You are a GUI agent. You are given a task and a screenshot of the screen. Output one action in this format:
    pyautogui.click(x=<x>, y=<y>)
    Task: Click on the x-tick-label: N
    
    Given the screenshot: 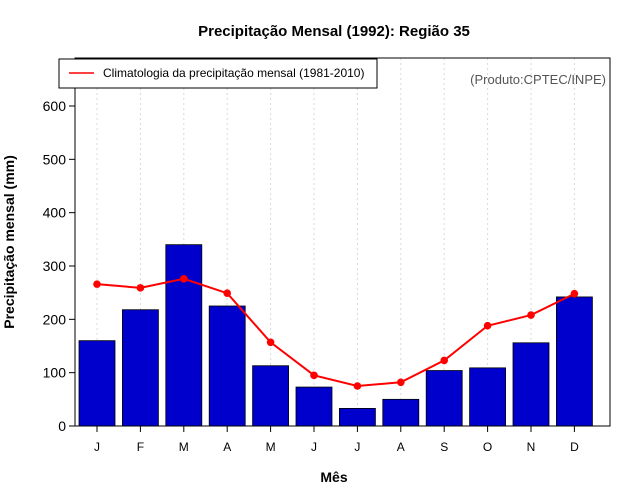 What is the action you would take?
    pyautogui.click(x=531, y=447)
    